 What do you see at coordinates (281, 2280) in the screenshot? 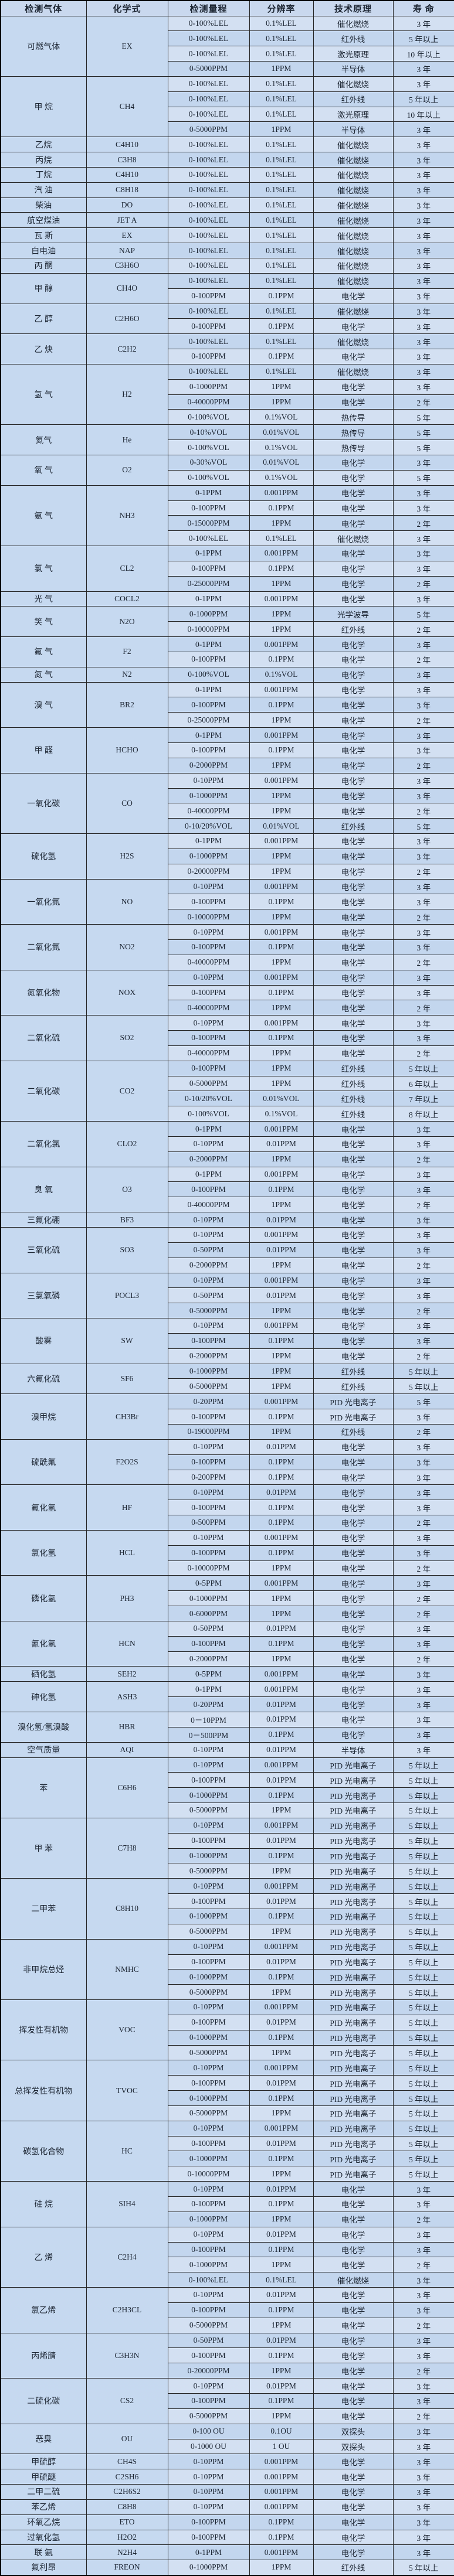
I see `resolution-cell: 0.1%LEL` at bounding box center [281, 2280].